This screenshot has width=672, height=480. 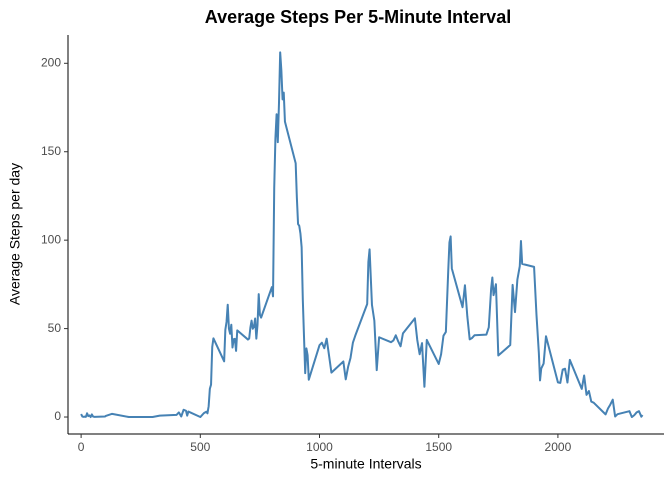 I want to click on y-axis-label: Average Steps per day, so click(x=15, y=234).